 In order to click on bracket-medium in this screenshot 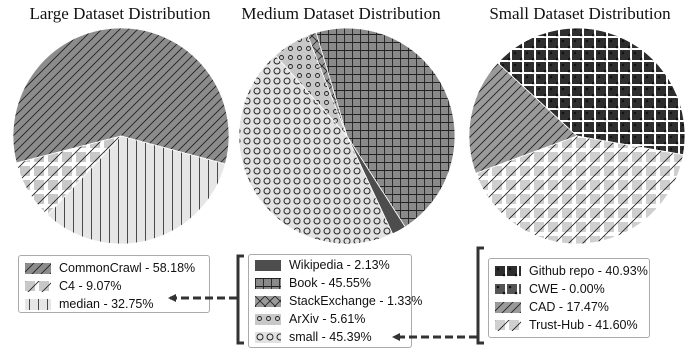, I will do `click(240, 299)`.